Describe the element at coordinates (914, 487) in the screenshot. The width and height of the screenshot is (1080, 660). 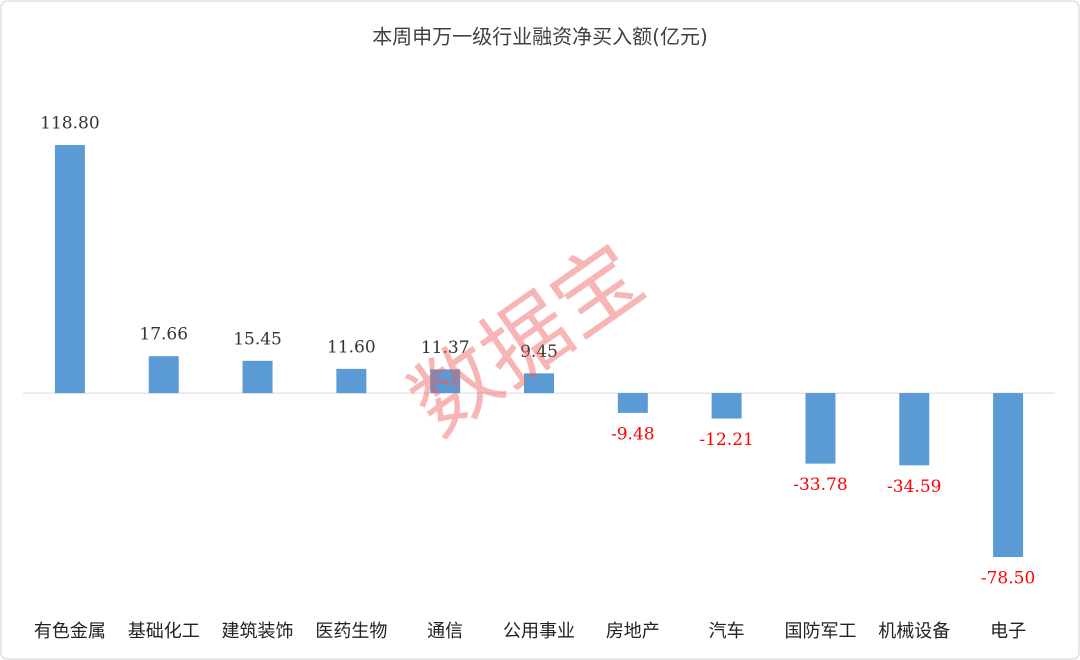
I see `value-label: -34.59` at that location.